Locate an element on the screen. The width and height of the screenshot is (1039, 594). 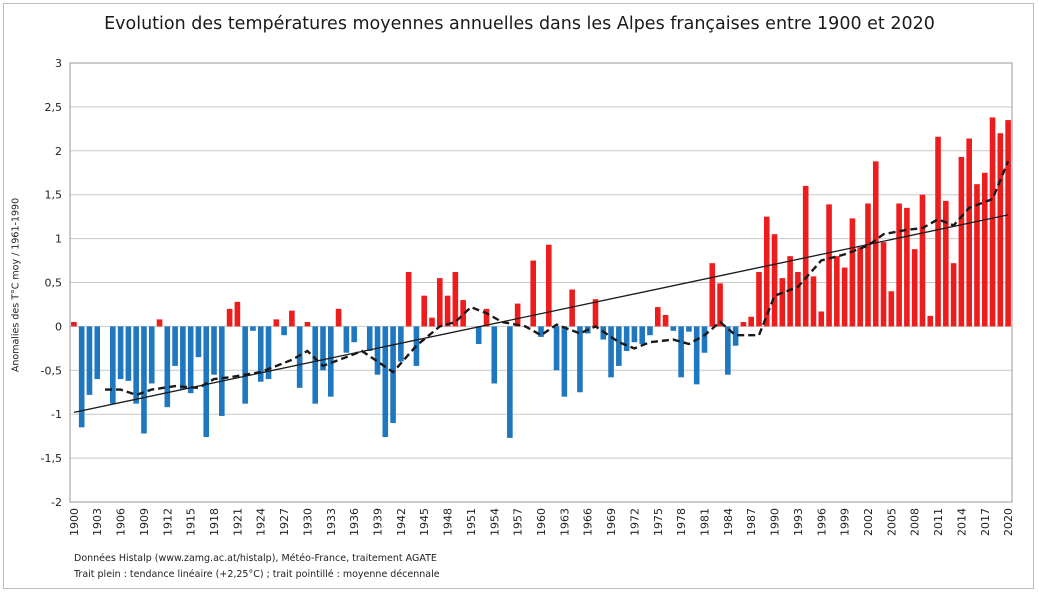
bar-1918 is located at coordinates (214, 350).